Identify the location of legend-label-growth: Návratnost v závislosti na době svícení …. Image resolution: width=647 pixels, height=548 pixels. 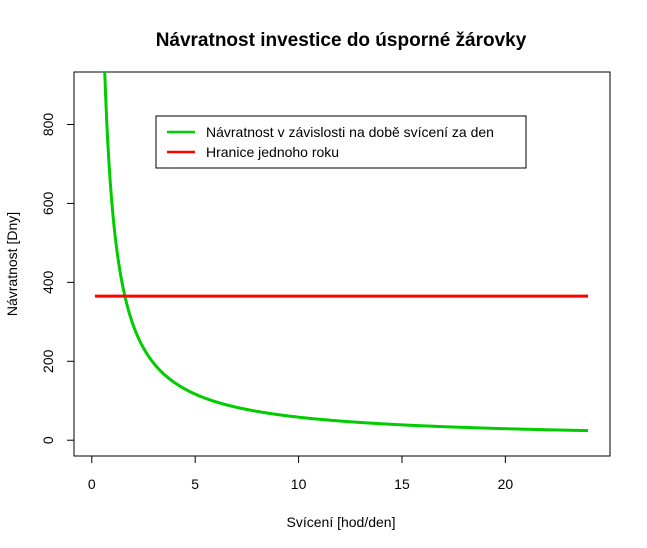
(350, 132).